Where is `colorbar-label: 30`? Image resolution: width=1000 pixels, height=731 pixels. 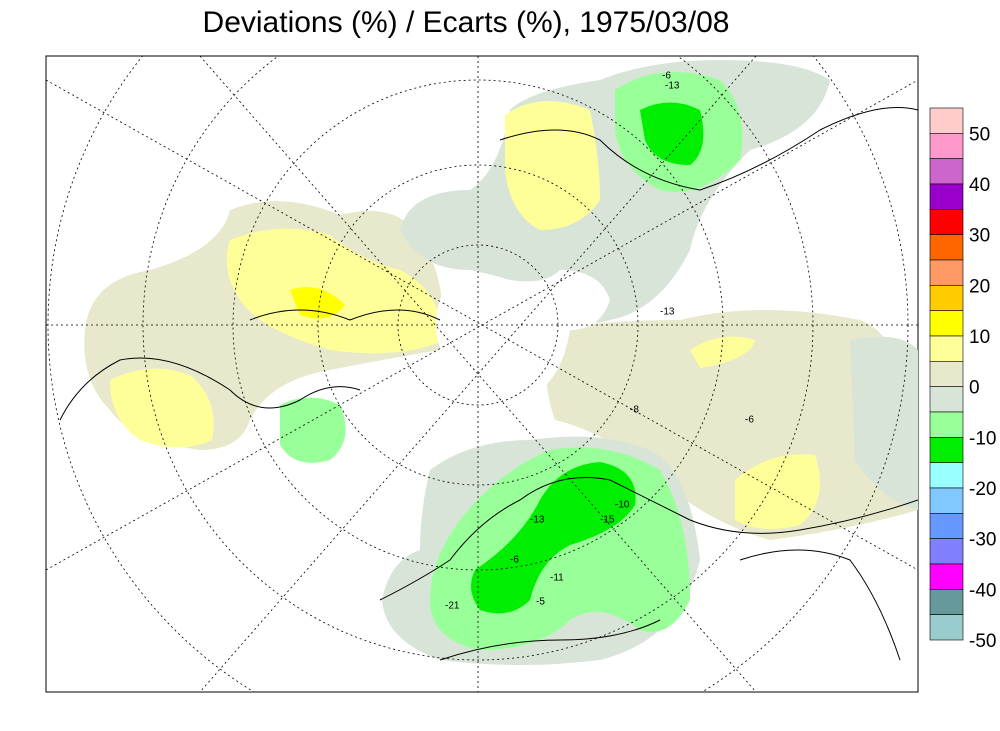
colorbar-label: 30 is located at coordinates (979, 236).